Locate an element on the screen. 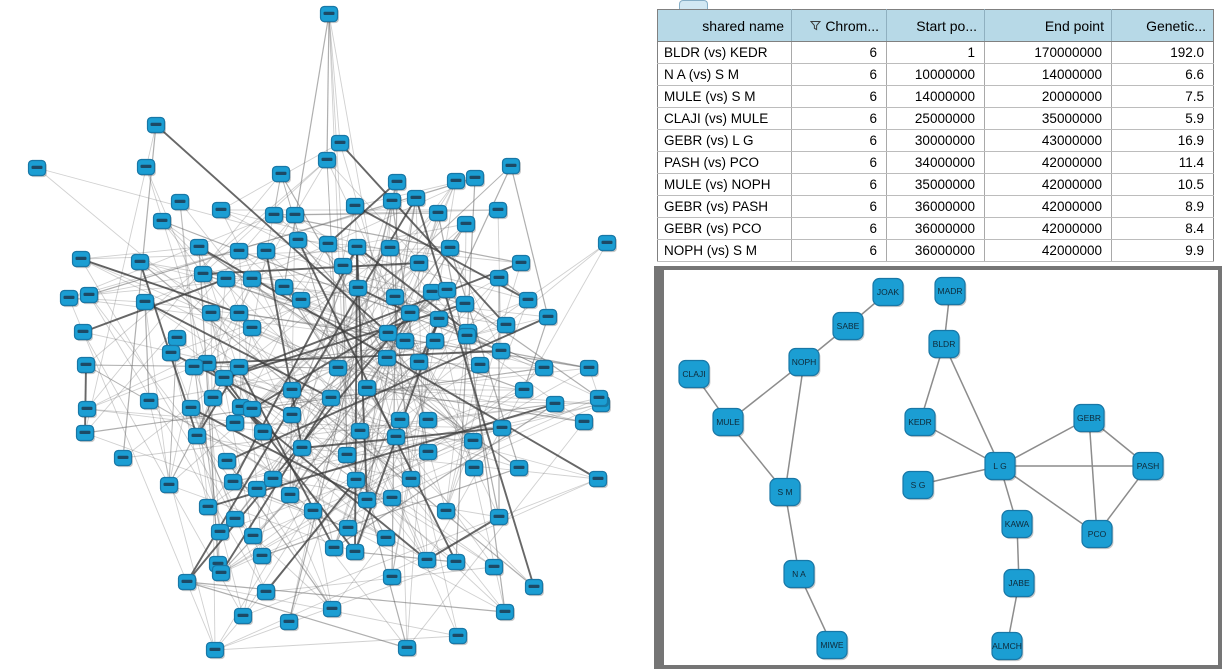  table-row: MULE (vs) NOPH 6 35000000 42000000 10.5 is located at coordinates (935, 184).